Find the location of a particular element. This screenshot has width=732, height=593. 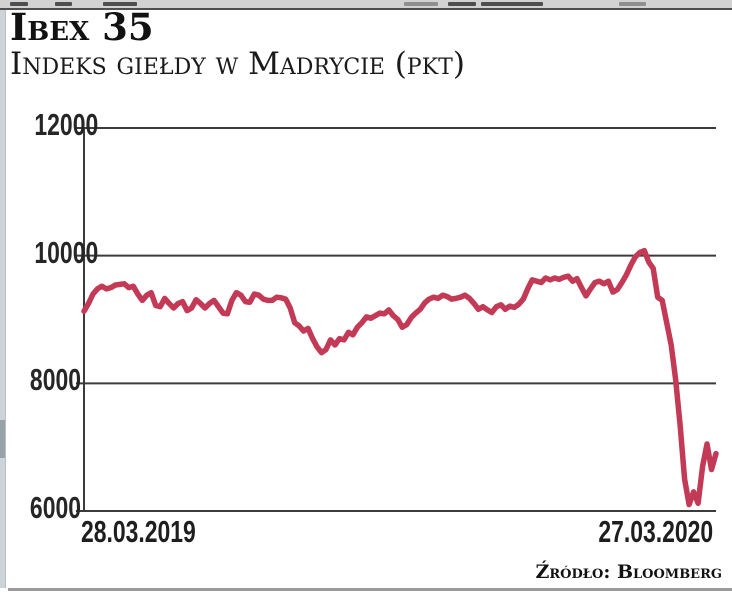

y-tick-label-6000: 6000 is located at coordinates (55, 507).